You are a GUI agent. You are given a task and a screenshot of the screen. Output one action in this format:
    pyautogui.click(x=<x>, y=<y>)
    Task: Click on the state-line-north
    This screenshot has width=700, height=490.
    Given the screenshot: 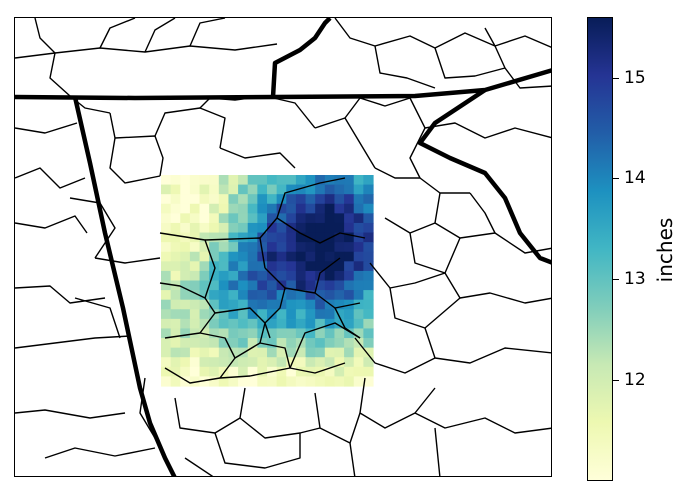 What is the action you would take?
    pyautogui.click(x=283, y=84)
    